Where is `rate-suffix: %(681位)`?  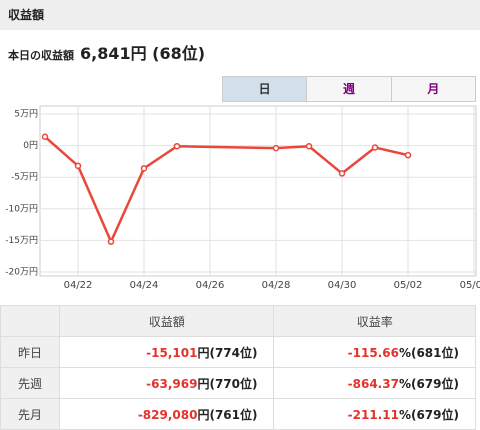
rate-suffix: %(681位) is located at coordinates (428, 352).